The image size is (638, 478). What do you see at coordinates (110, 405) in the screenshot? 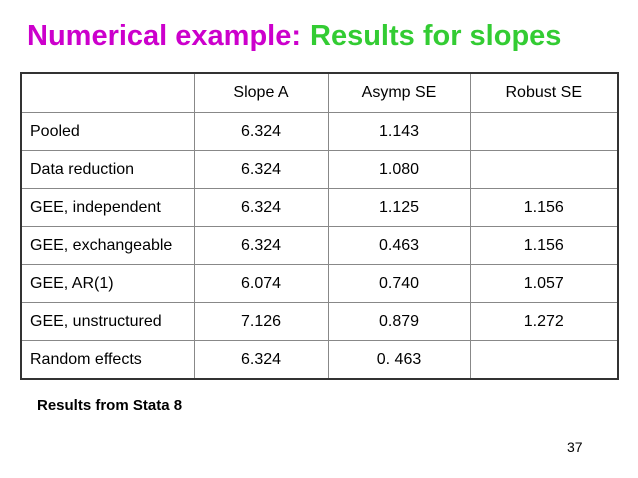
I see `footnote: Results from Stata 8` at bounding box center [110, 405].